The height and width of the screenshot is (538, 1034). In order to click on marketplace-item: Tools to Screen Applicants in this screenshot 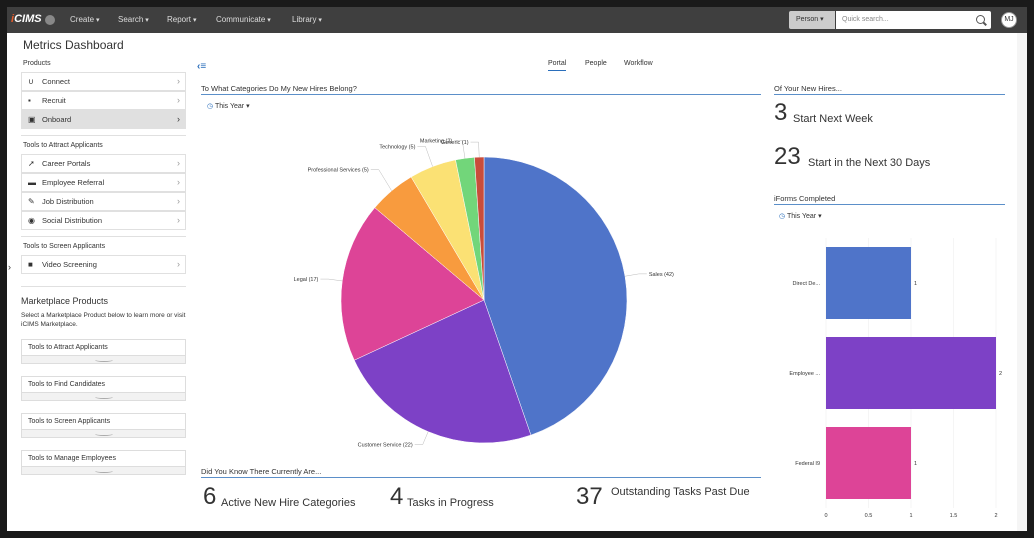, I will do `click(103, 425)`.